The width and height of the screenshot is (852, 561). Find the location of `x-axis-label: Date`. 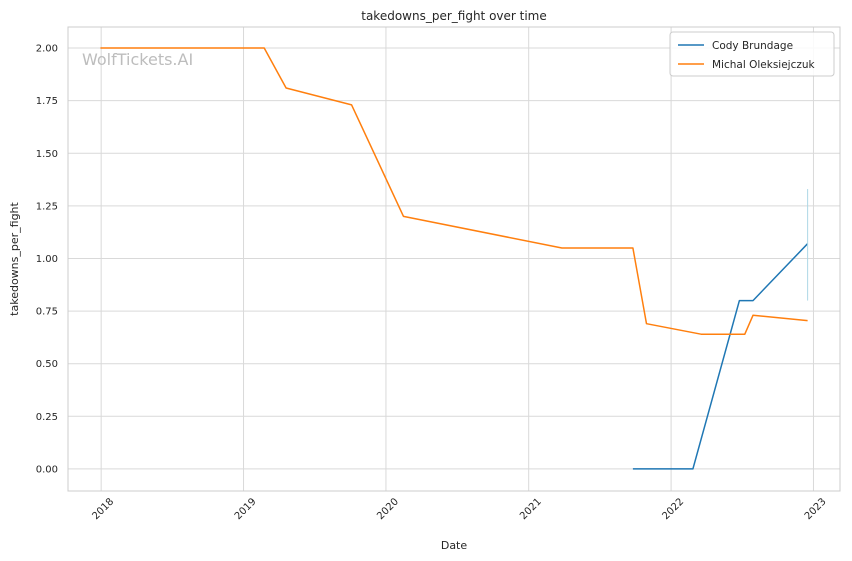

x-axis-label: Date is located at coordinates (454, 545).